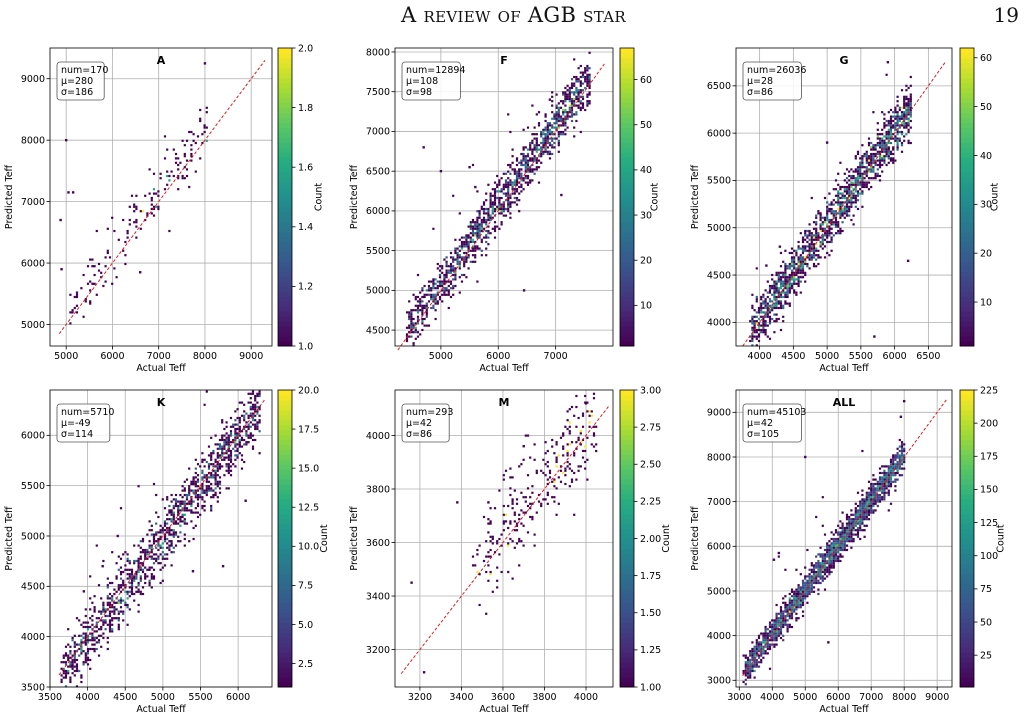 This screenshot has width=1027, height=720. What do you see at coordinates (805, 457) in the screenshot?
I see `outlier-point` at bounding box center [805, 457].